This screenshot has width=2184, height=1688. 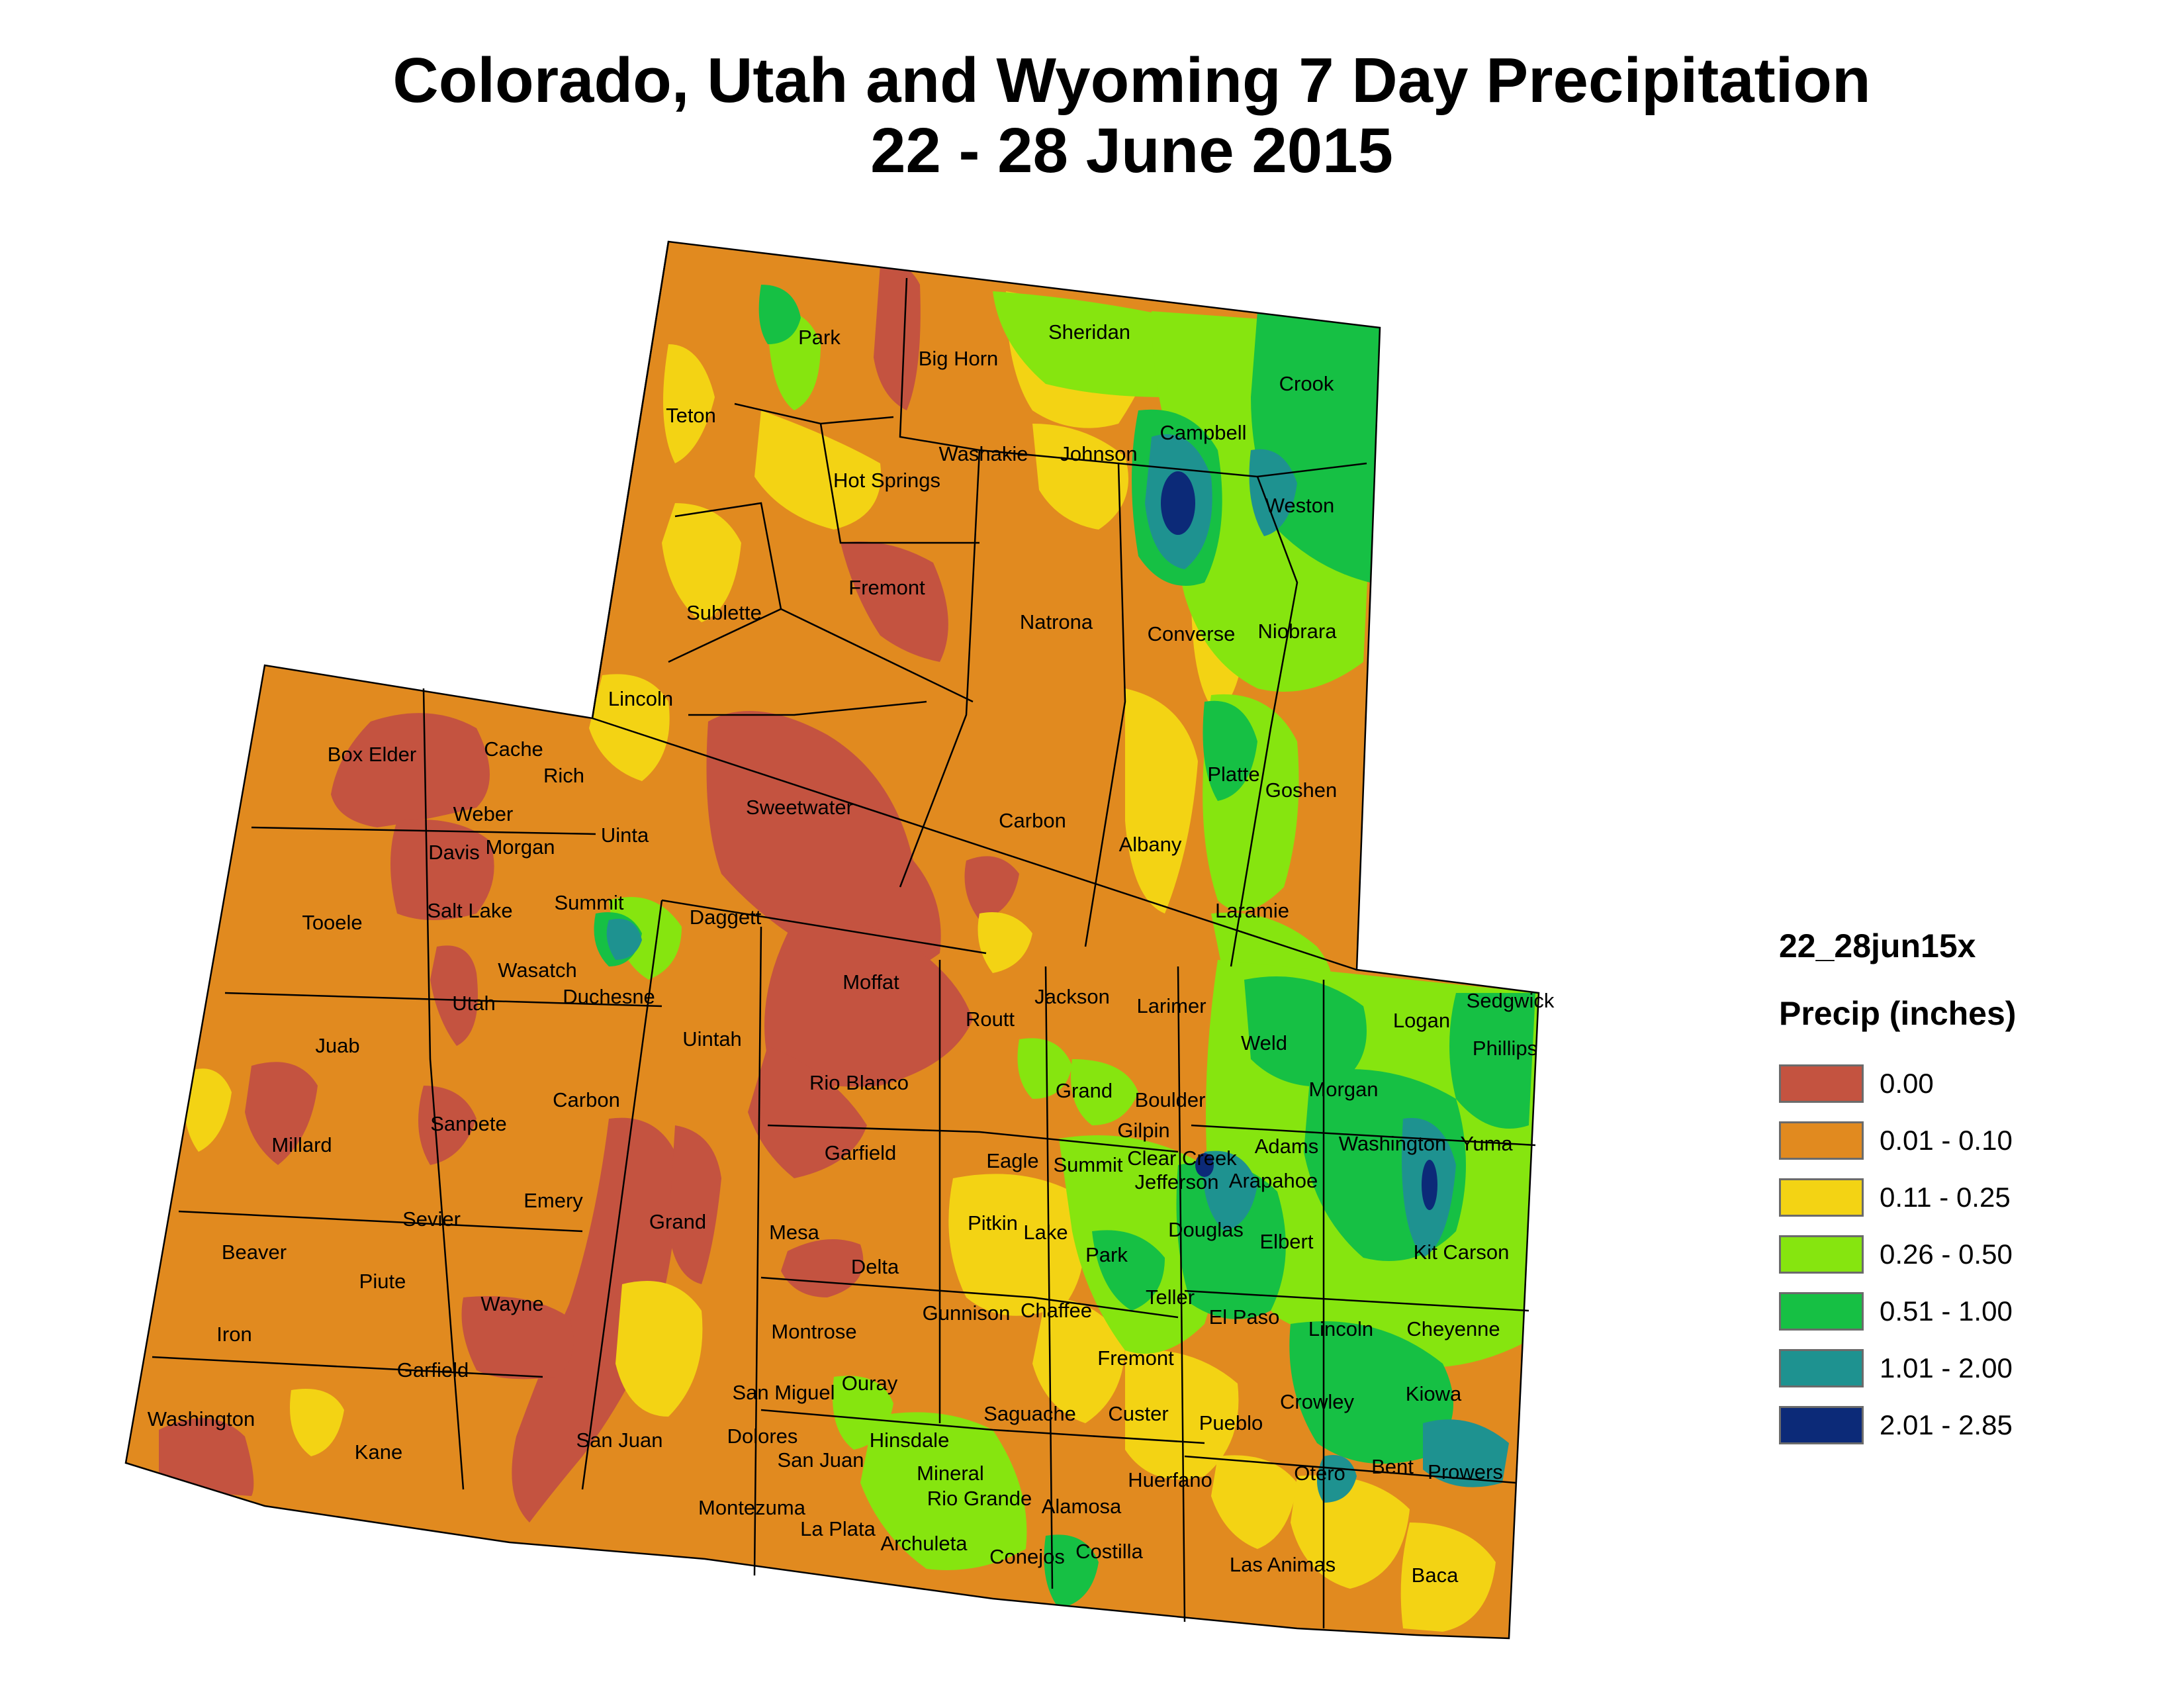 I want to click on county-label: Elbert, so click(x=1287, y=1241).